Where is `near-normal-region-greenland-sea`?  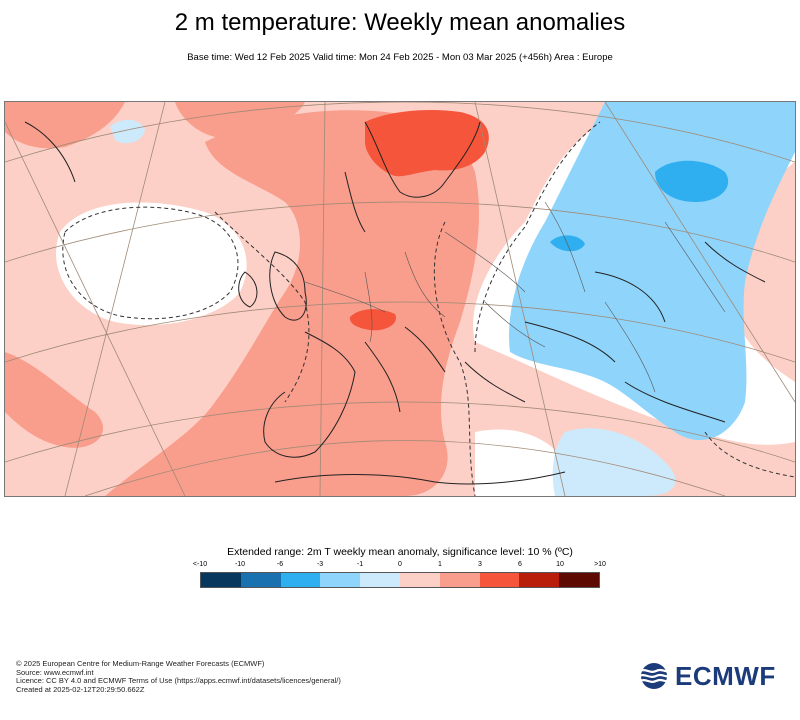 near-normal-region-greenland-sea is located at coordinates (151, 264).